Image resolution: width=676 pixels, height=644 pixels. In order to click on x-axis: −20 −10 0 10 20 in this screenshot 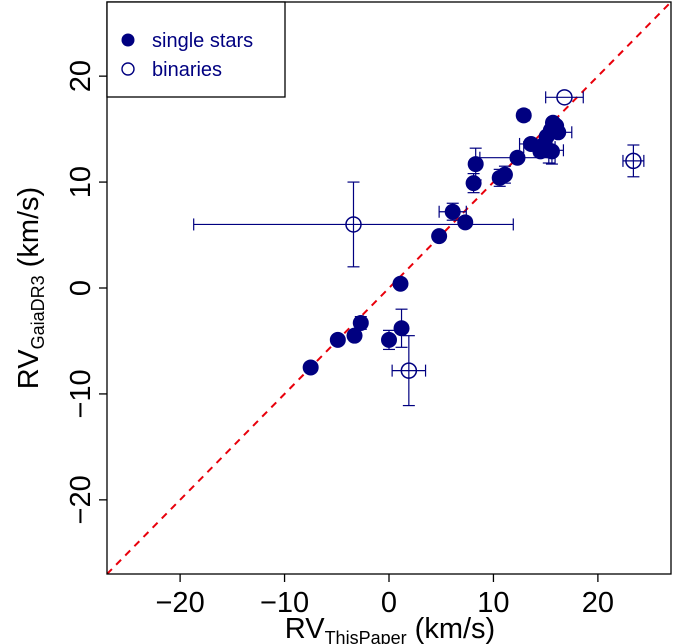, I will do `click(385, 596)`.